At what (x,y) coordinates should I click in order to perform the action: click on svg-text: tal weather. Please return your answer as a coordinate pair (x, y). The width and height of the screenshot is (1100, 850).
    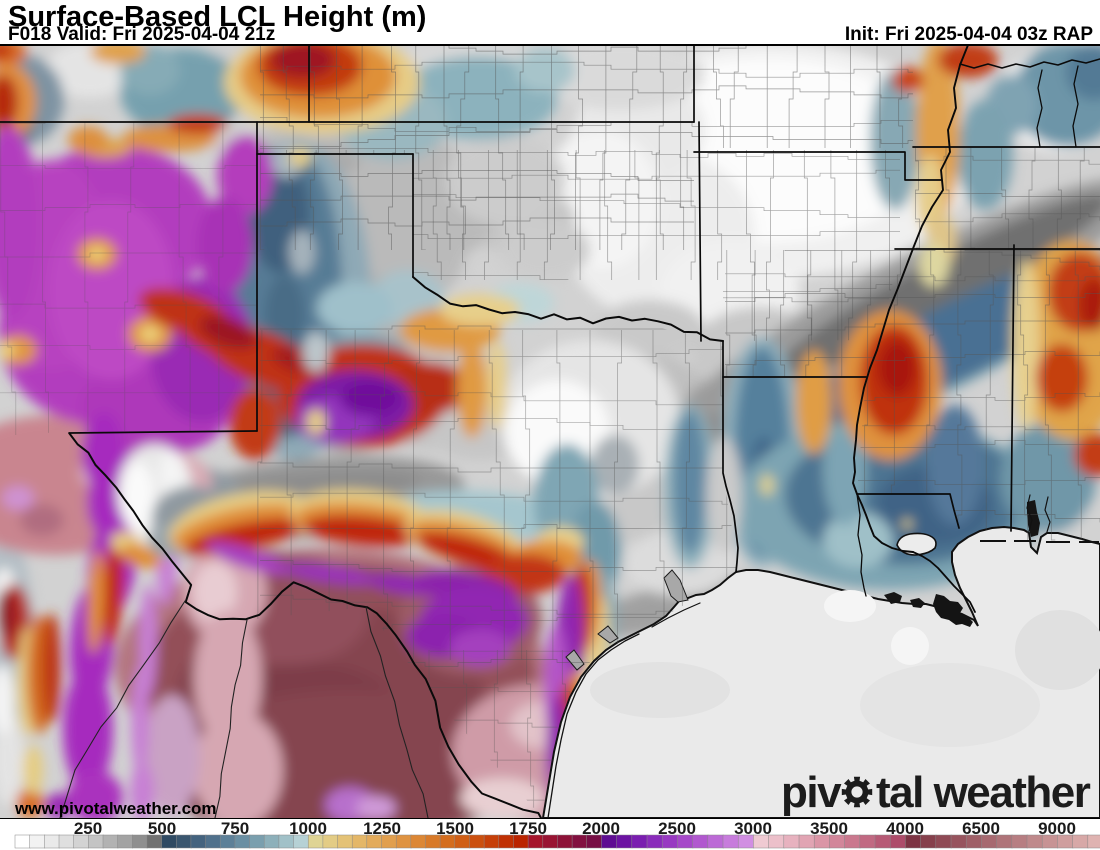
    Looking at the image, I should click on (983, 792).